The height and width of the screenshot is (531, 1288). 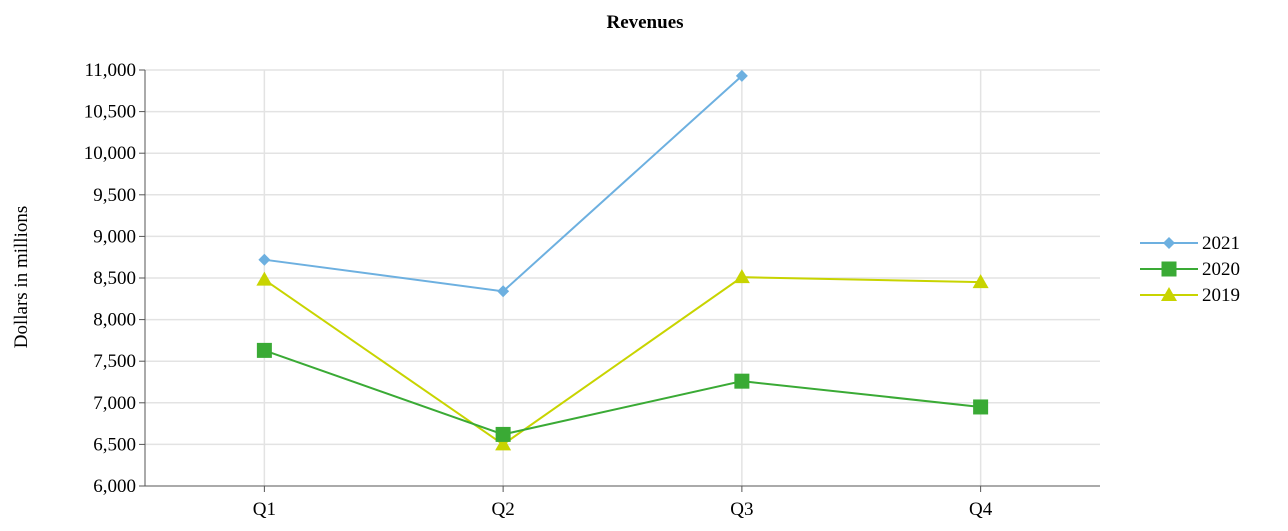 I want to click on y-tick-label: 6,000, so click(x=114, y=486).